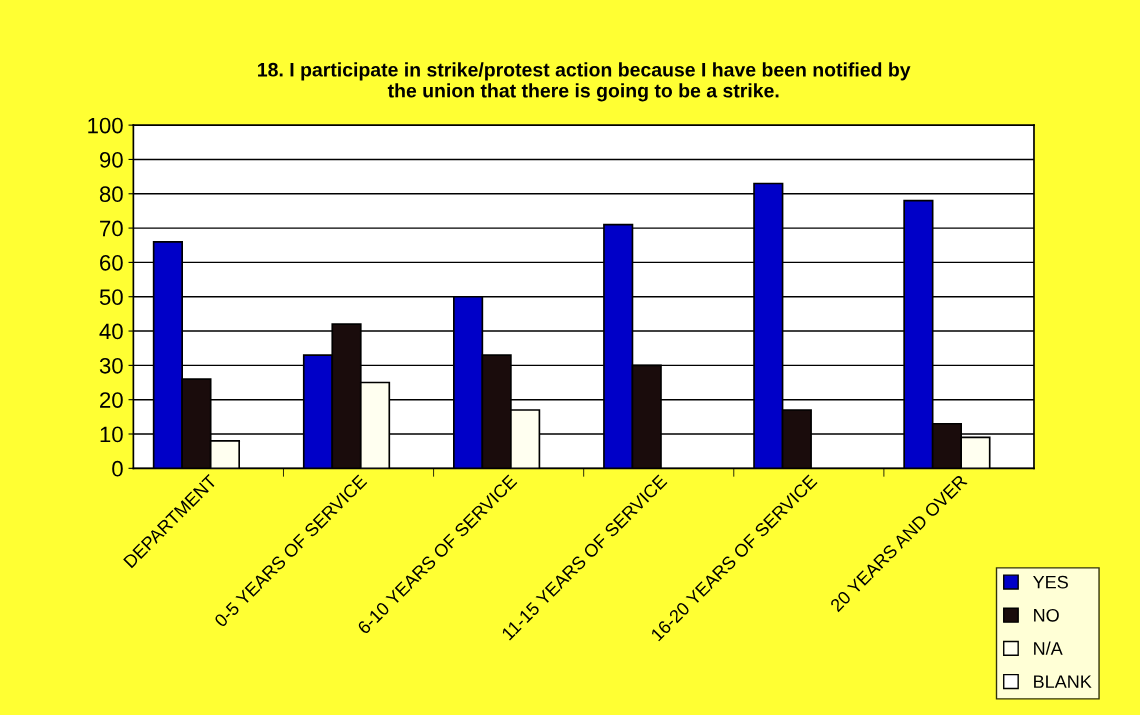 The height and width of the screenshot is (715, 1140). I want to click on y-tick-label: 20, so click(111, 400).